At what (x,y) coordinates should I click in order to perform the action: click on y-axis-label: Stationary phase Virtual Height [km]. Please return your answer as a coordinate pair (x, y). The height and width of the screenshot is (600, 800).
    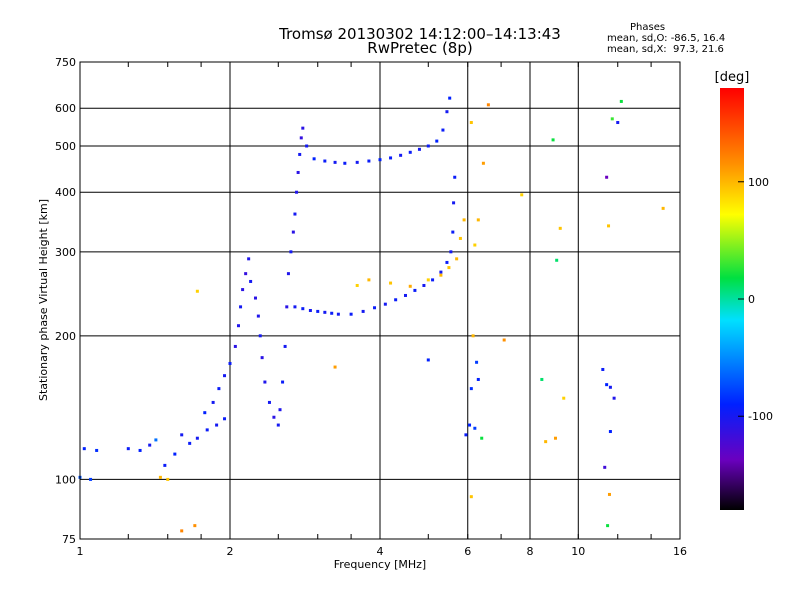
    Looking at the image, I should click on (43, 300).